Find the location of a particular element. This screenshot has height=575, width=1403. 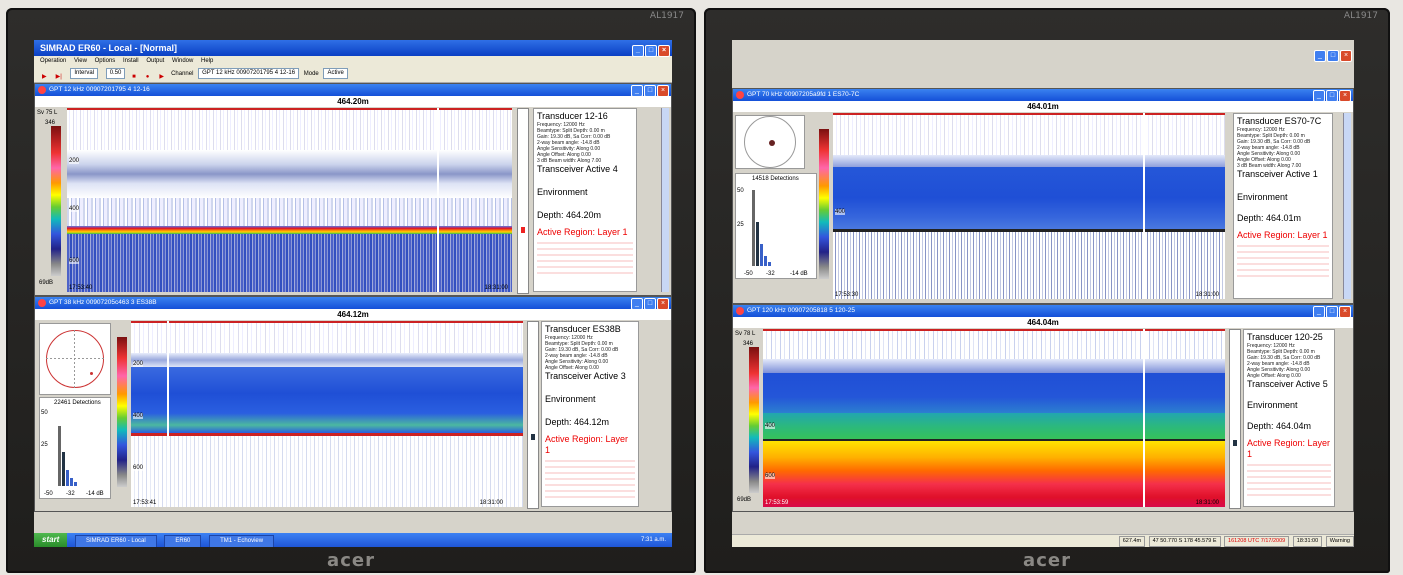

echogram-title-bar: GPT 38 kHz 00907205c463 3 ES38B _ □ × is located at coordinates (353, 303).